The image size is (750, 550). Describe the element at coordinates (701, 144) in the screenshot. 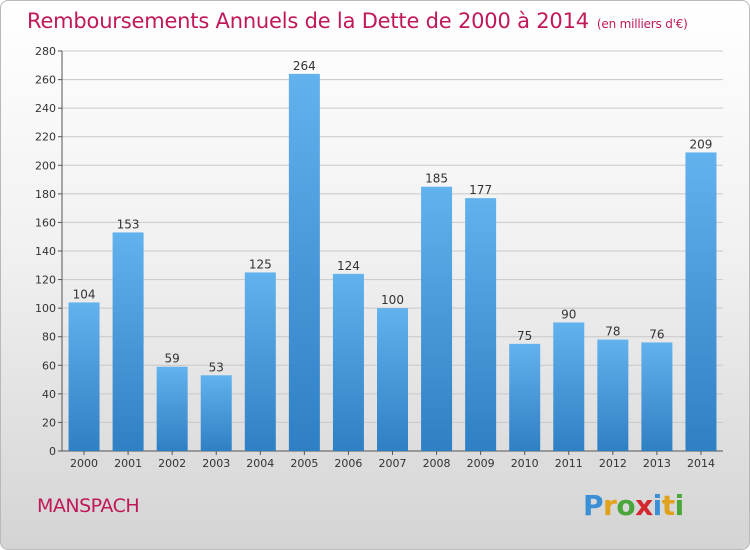

I see `bar-value-label: 209` at that location.